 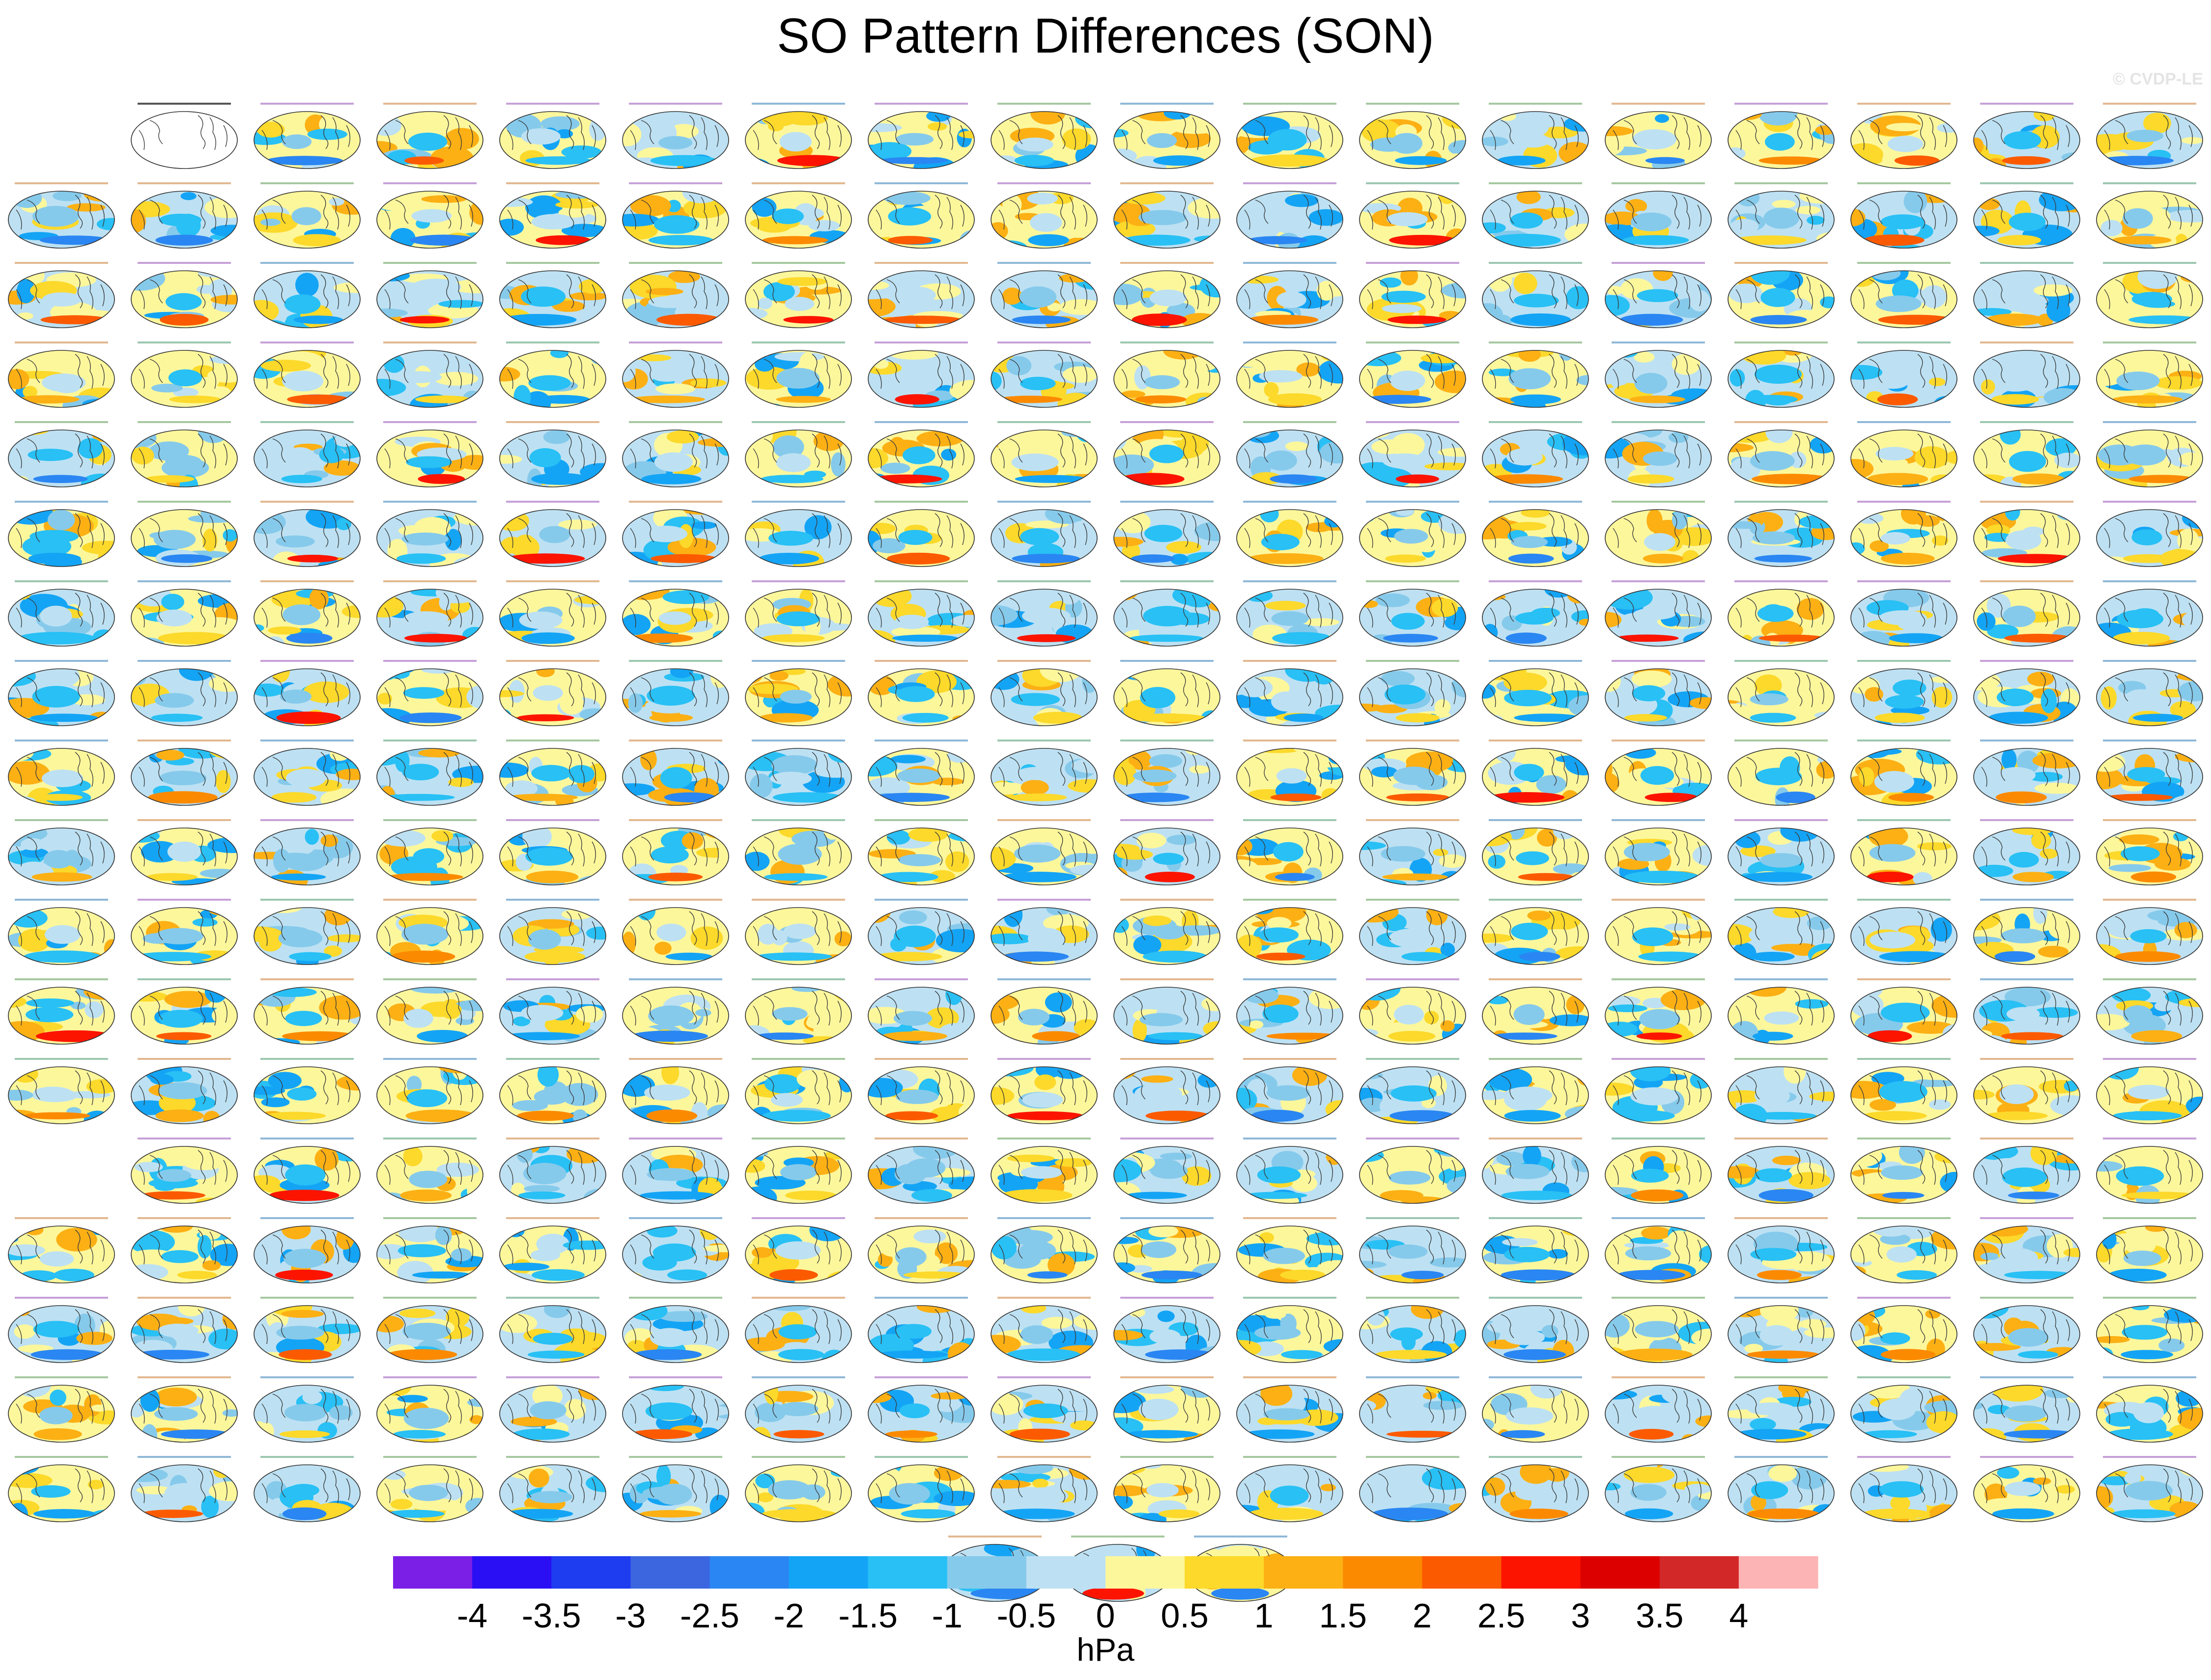 What do you see at coordinates (868, 1615) in the screenshot?
I see `colorbar-tick-label: -1.5` at bounding box center [868, 1615].